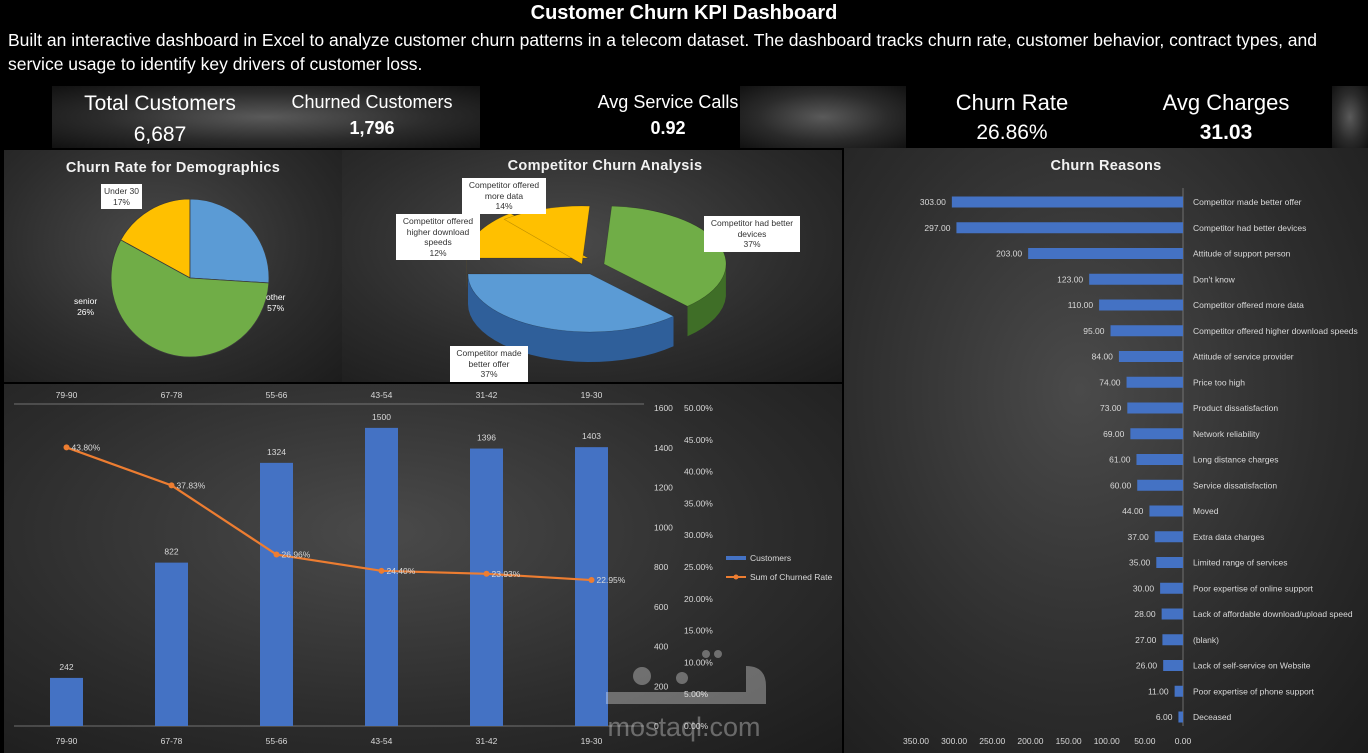  Describe the element at coordinates (1069, 741) in the screenshot. I see `reasons-x-tick-label: 150.00` at that location.